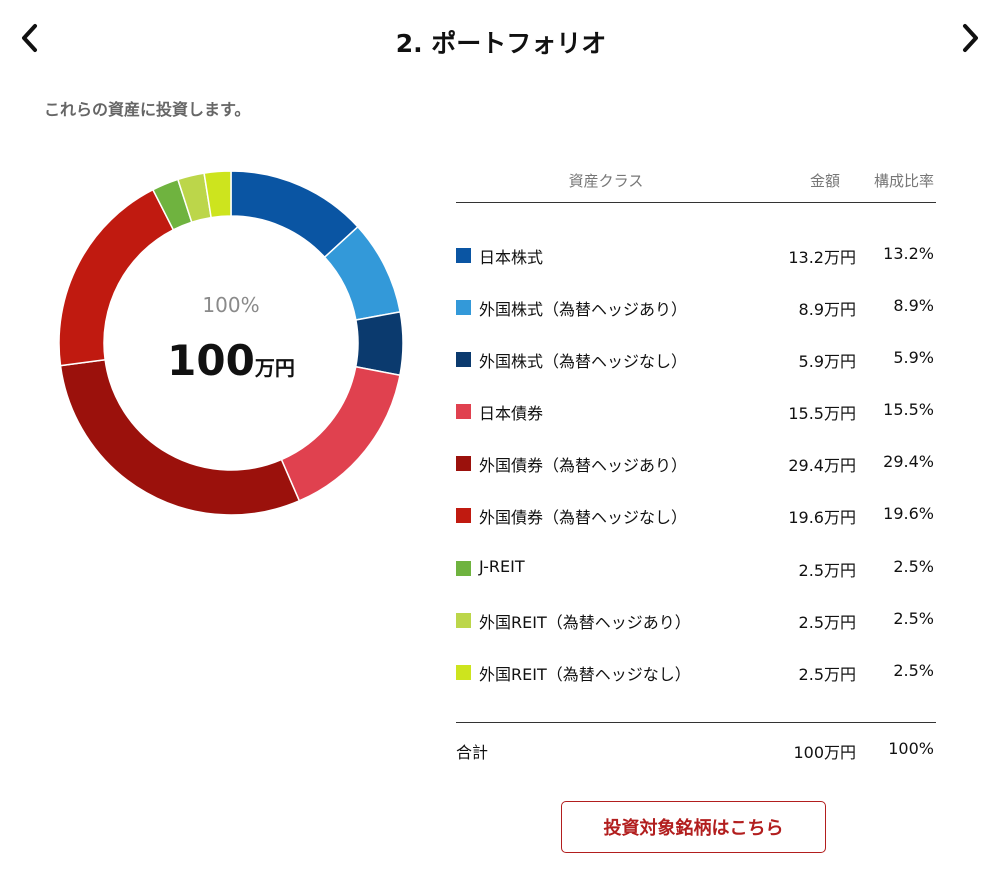 This screenshot has height=886, width=1002. Describe the element at coordinates (827, 361) in the screenshot. I see `amount-value: 5.9万円` at that location.